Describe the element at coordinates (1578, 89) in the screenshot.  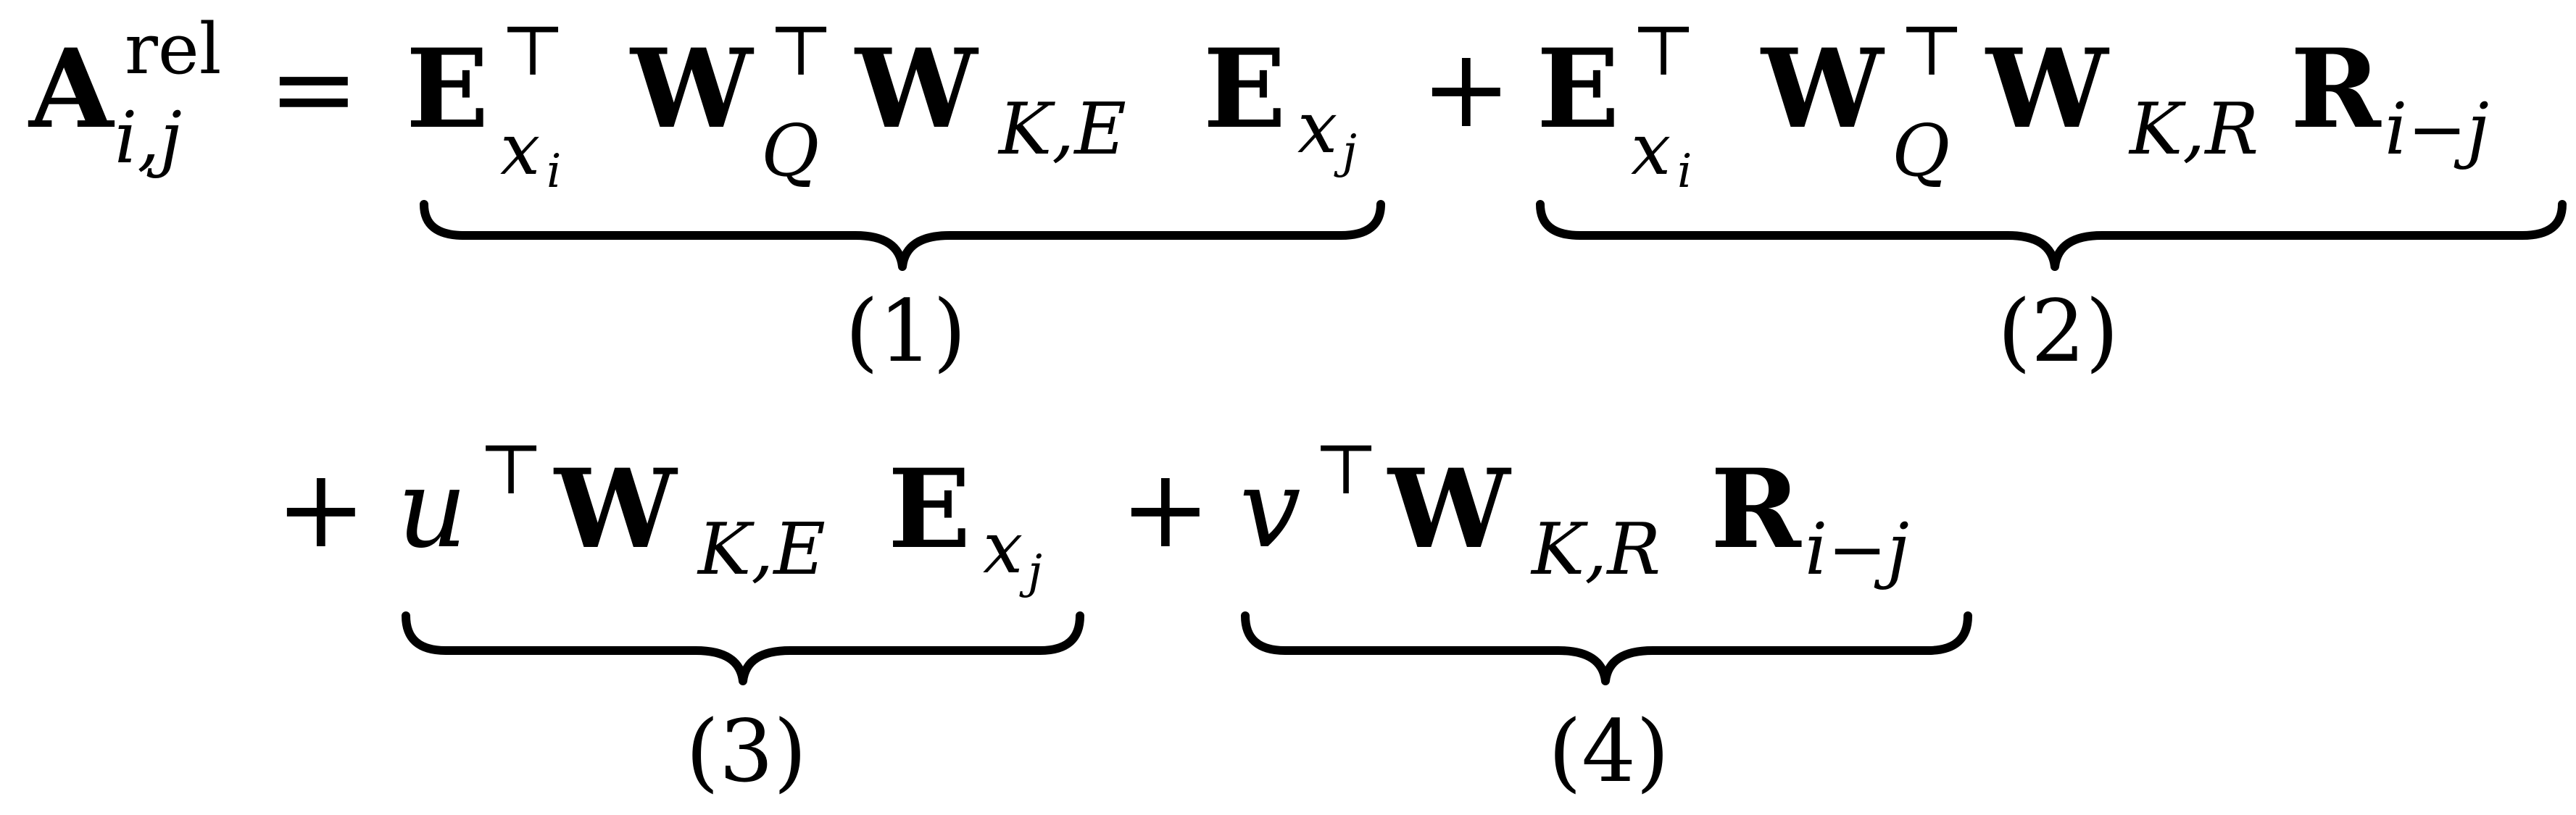
I see `term2-e-symbol: E` at that location.